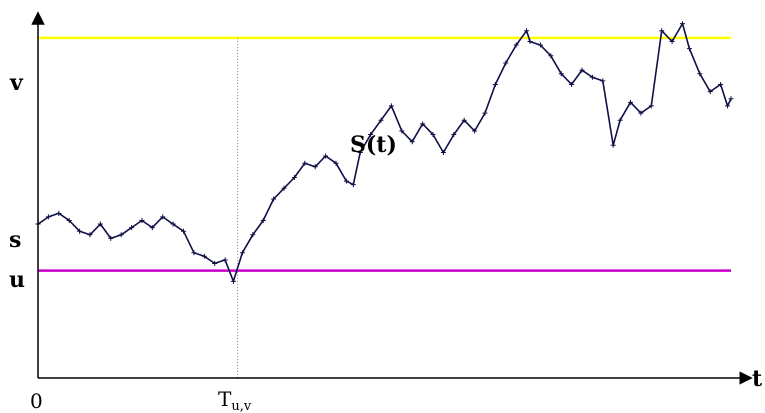 The image size is (765, 413). I want to click on v-label: v, so click(16, 83).